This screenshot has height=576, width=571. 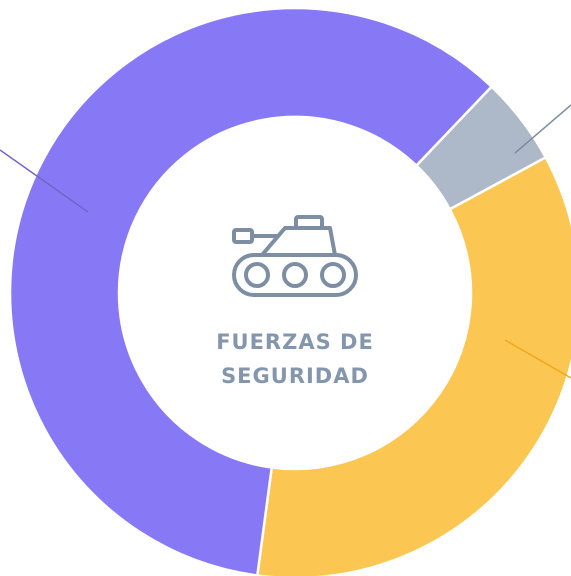 What do you see at coordinates (295, 256) in the screenshot?
I see `tank-icon` at bounding box center [295, 256].